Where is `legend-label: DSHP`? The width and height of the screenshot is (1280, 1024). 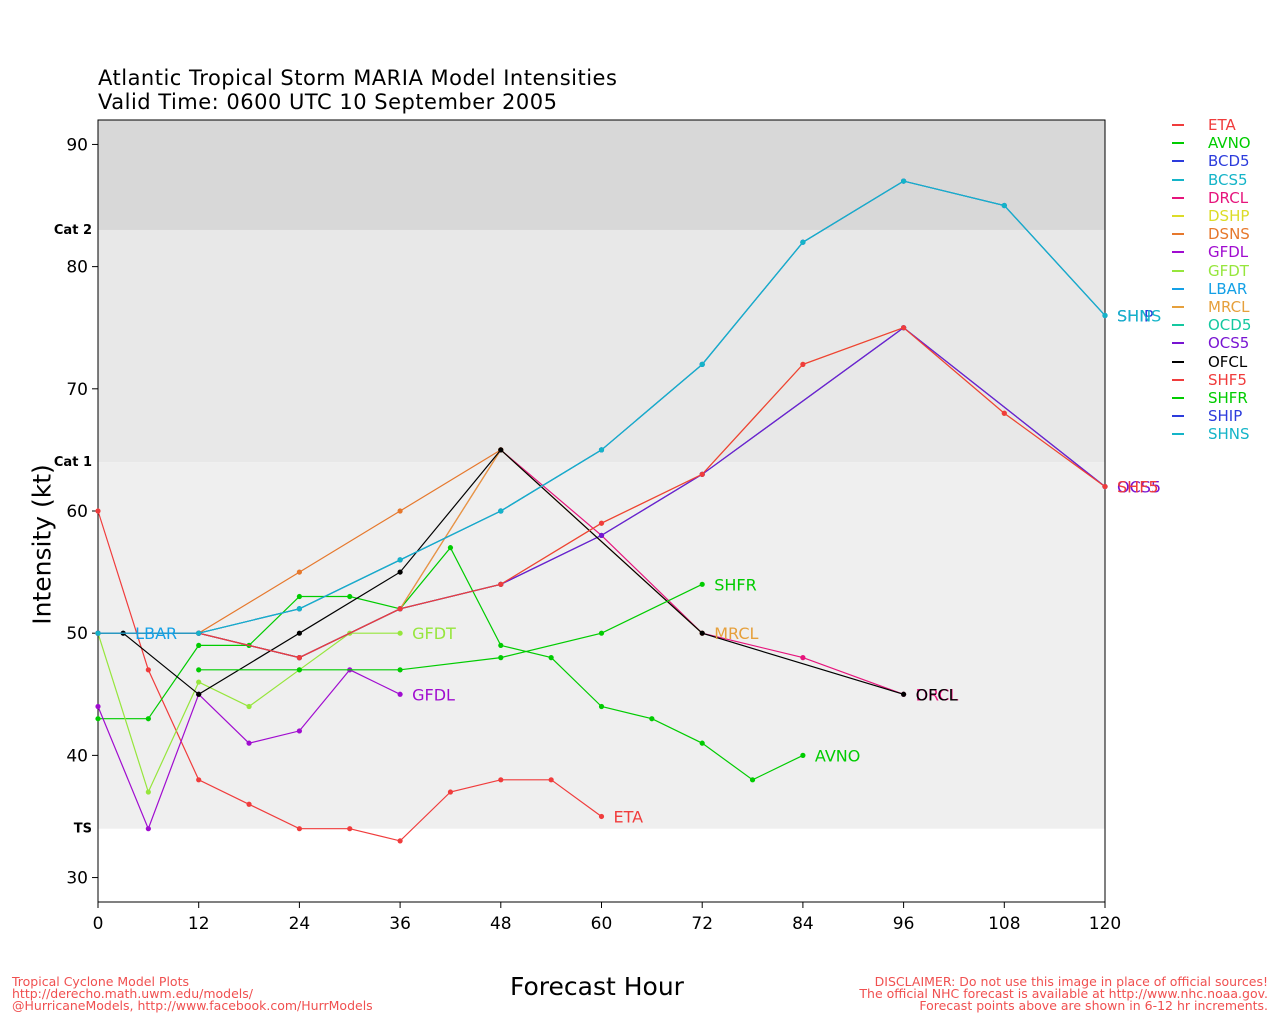 legend-label: DSHP is located at coordinates (1229, 216).